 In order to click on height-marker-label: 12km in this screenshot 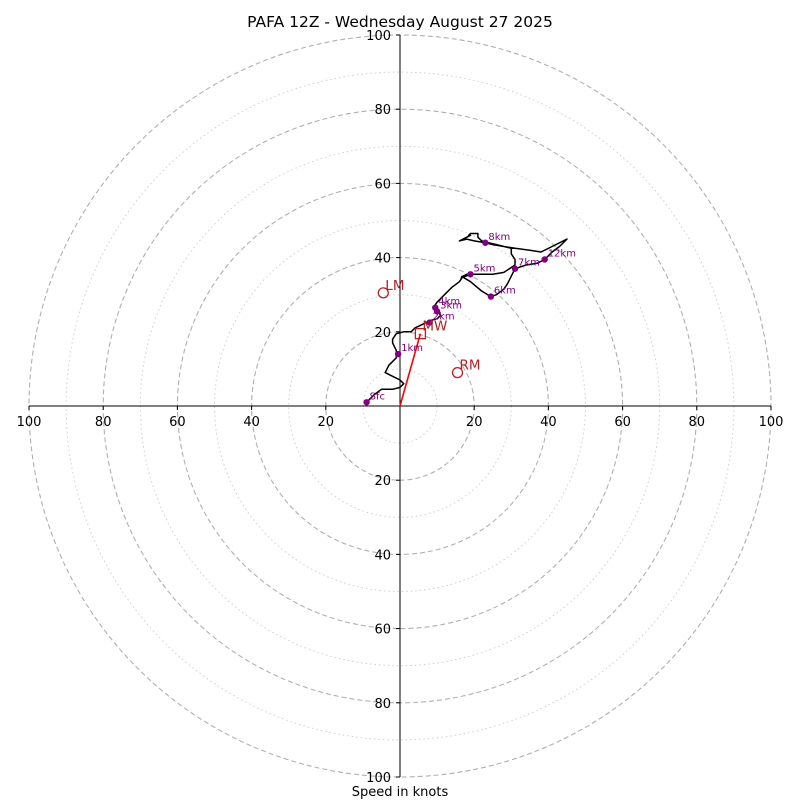, I will do `click(562, 253)`.